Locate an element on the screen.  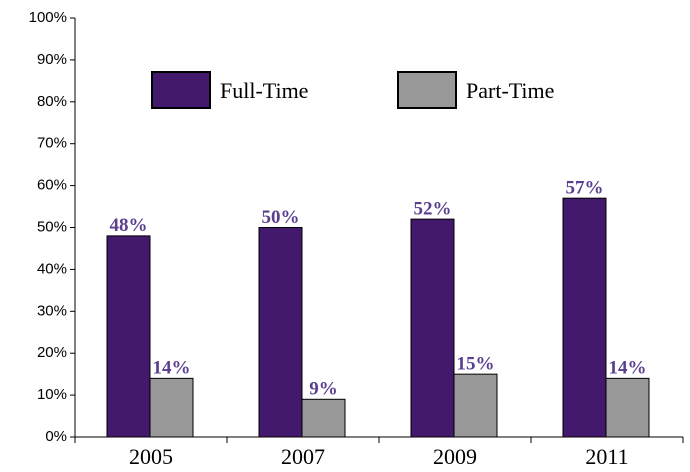
y-tick-label: 0% is located at coordinates (56, 436).